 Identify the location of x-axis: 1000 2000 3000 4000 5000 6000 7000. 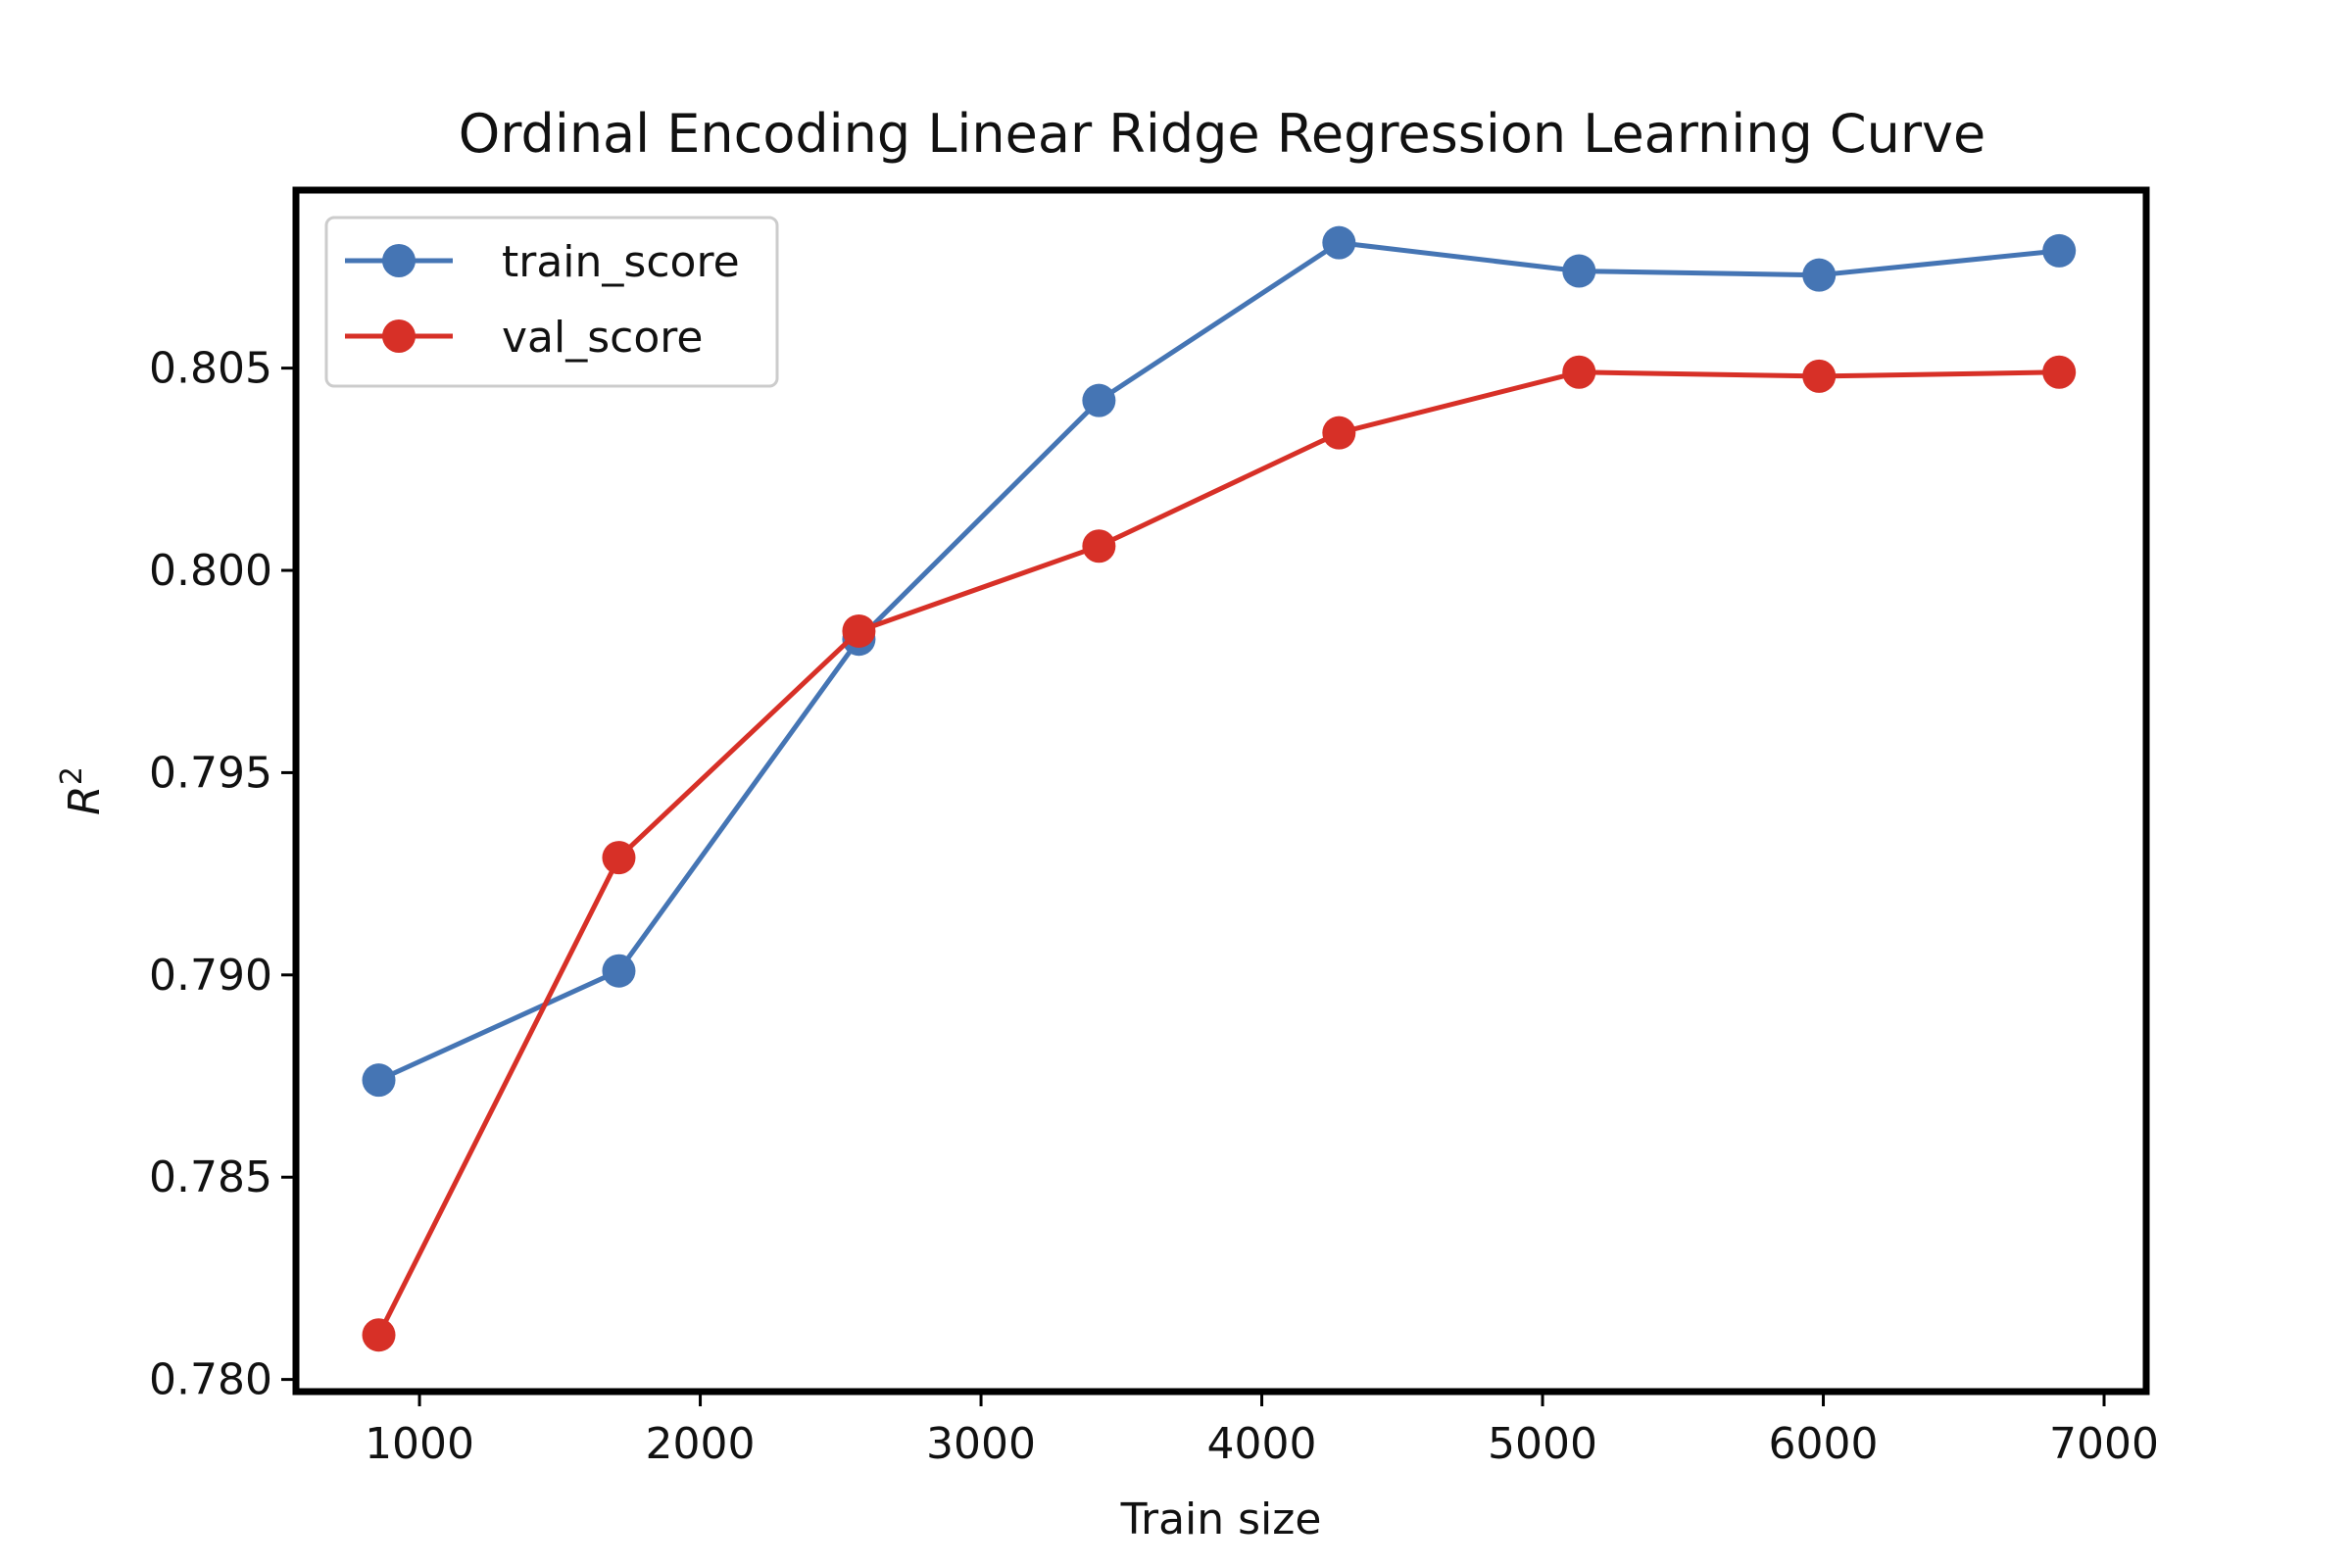
(1262, 1432).